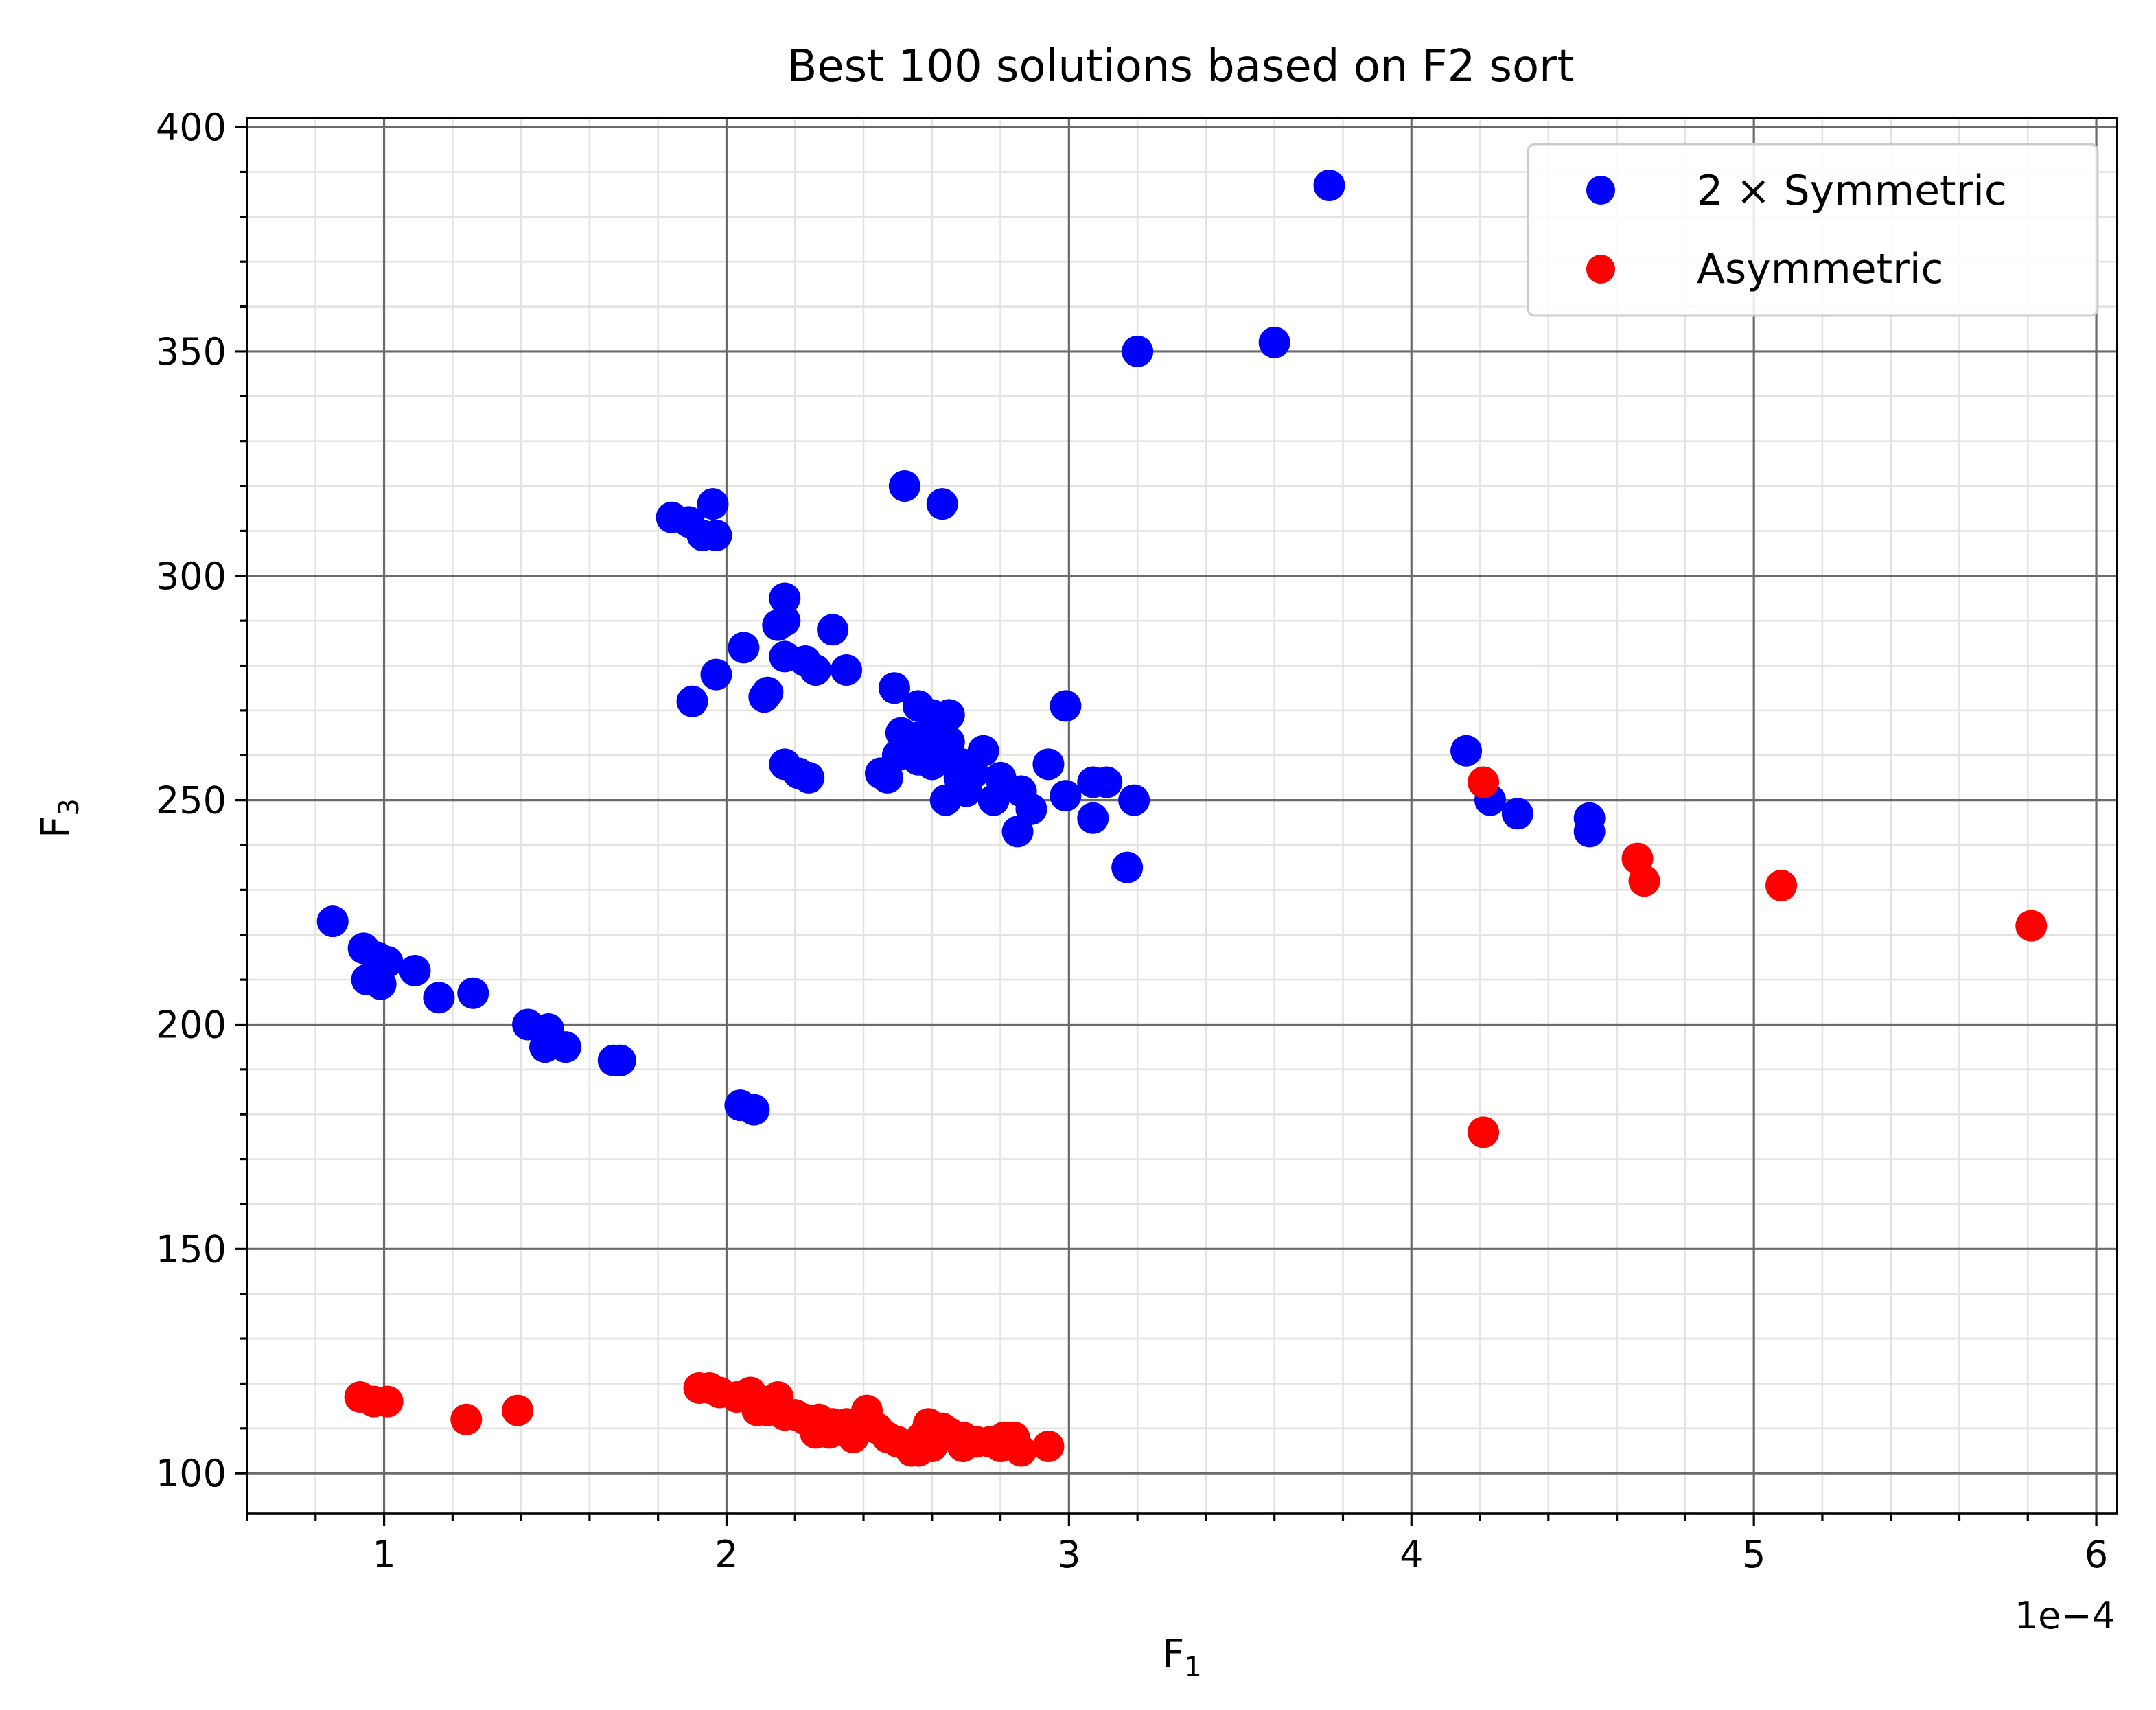  Describe the element at coordinates (1820, 269) in the screenshot. I see `legend-label-asymmetric: Asymmetric` at that location.